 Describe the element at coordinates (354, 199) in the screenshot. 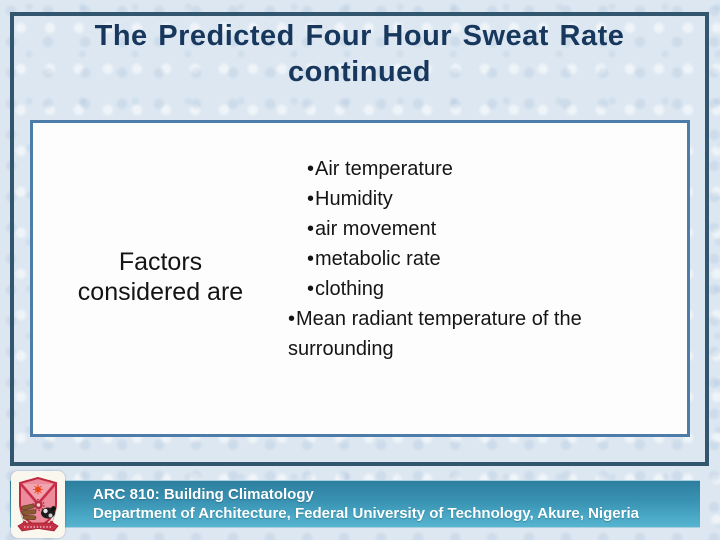

I see `bullet-text: Humidity` at that location.